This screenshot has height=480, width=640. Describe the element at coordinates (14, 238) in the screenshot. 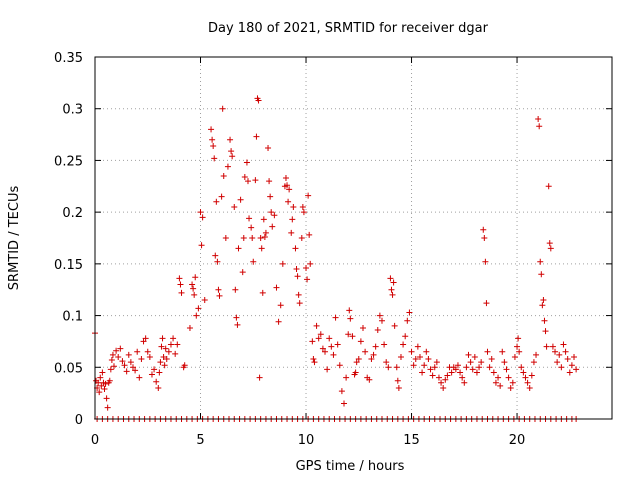

I see `y-axis-title: SRMTID / TECUs` at that location.